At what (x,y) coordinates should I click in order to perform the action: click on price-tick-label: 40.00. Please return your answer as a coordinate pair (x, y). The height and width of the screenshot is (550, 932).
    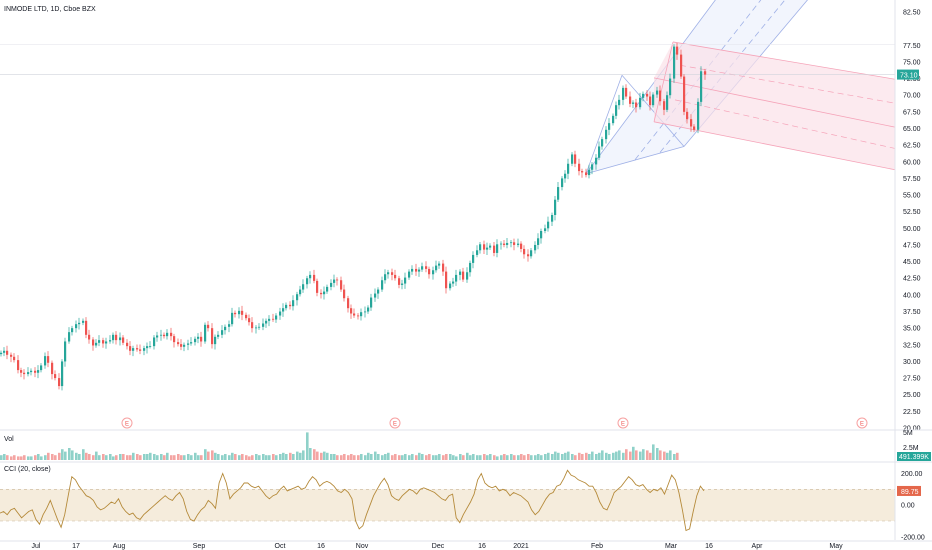
    Looking at the image, I should click on (912, 295).